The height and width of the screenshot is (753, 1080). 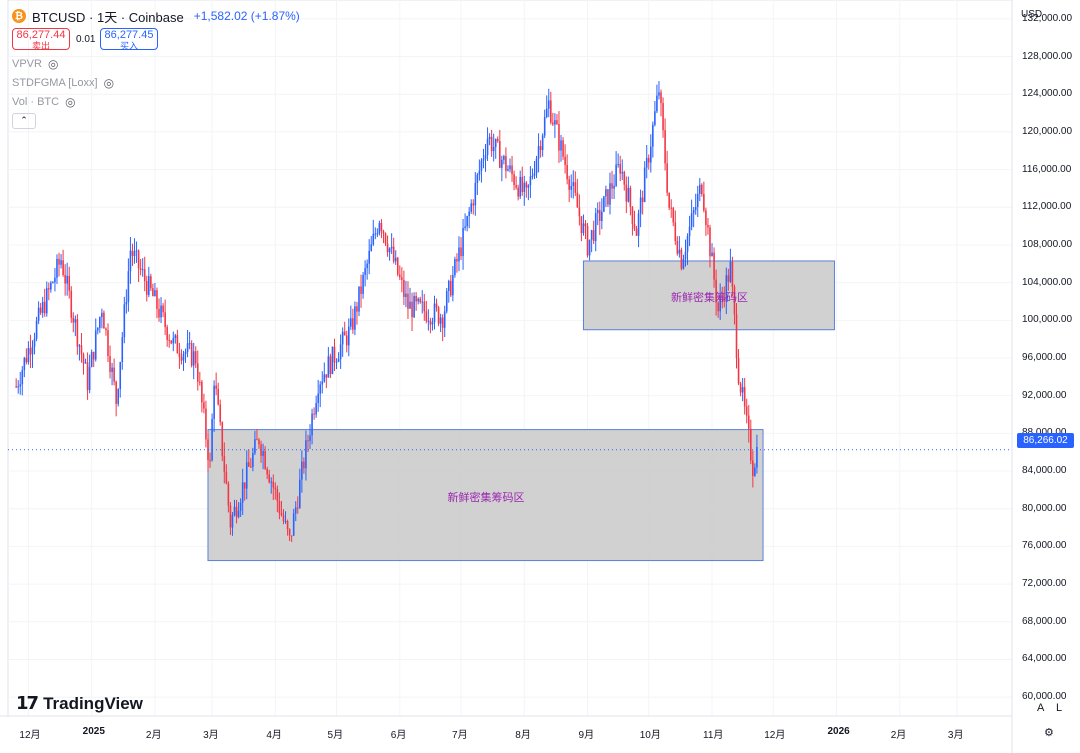 I want to click on indicator-volume: Vol · BTC ◎, so click(x=156, y=101).